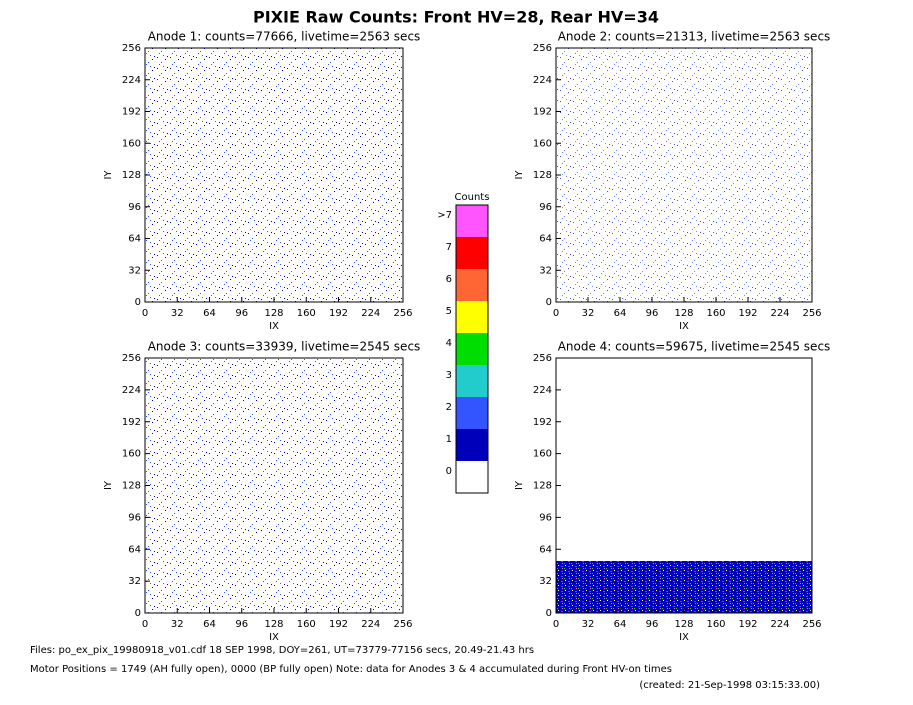 The image size is (913, 705). Describe the element at coordinates (449, 375) in the screenshot. I see `colorbar-label: 3` at that location.